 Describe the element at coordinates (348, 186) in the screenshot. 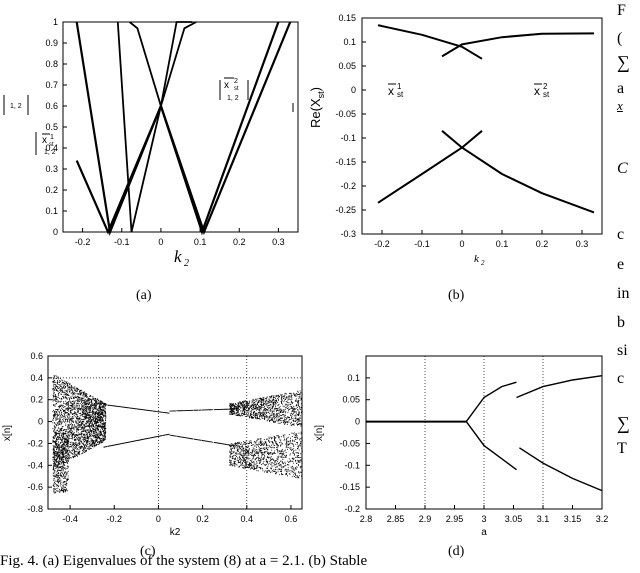

I see `b-ytick-label: -0.2` at that location.